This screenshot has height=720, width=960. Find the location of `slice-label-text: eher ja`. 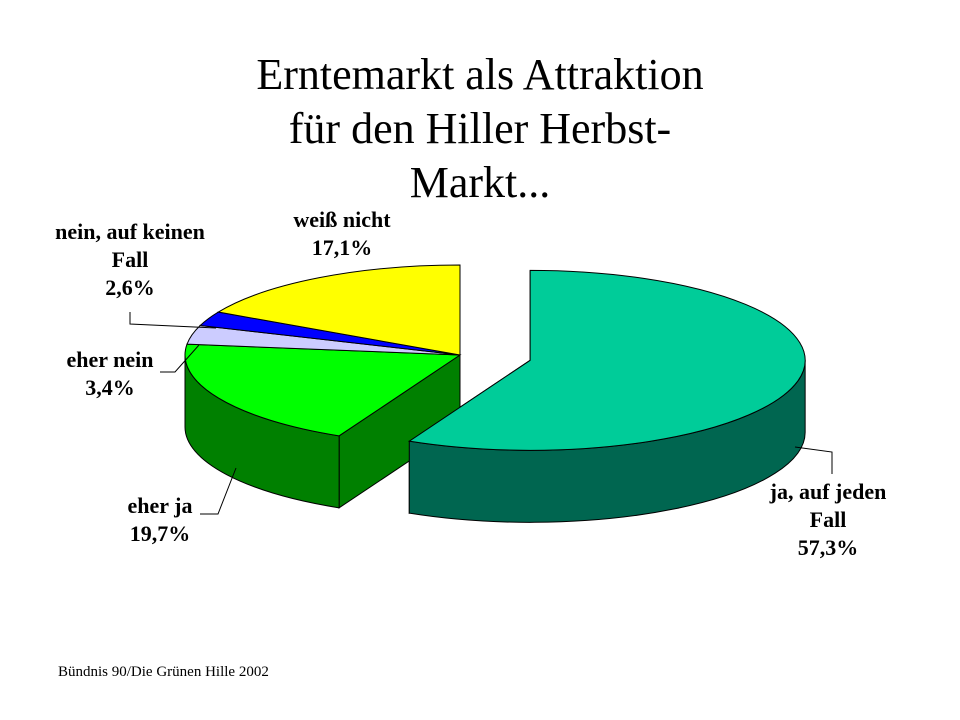

slice-label-text: eher ja is located at coordinates (160, 505).